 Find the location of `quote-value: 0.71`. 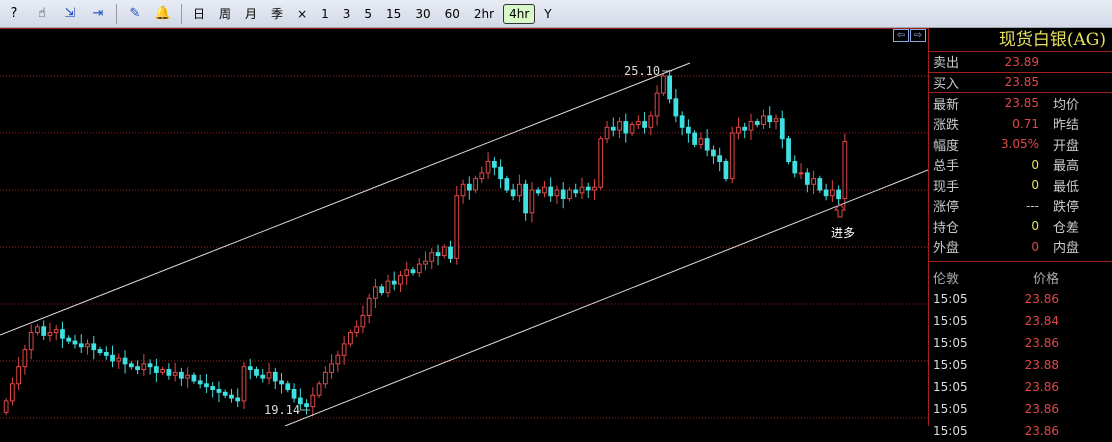

quote-value: 0.71 is located at coordinates (1025, 123).